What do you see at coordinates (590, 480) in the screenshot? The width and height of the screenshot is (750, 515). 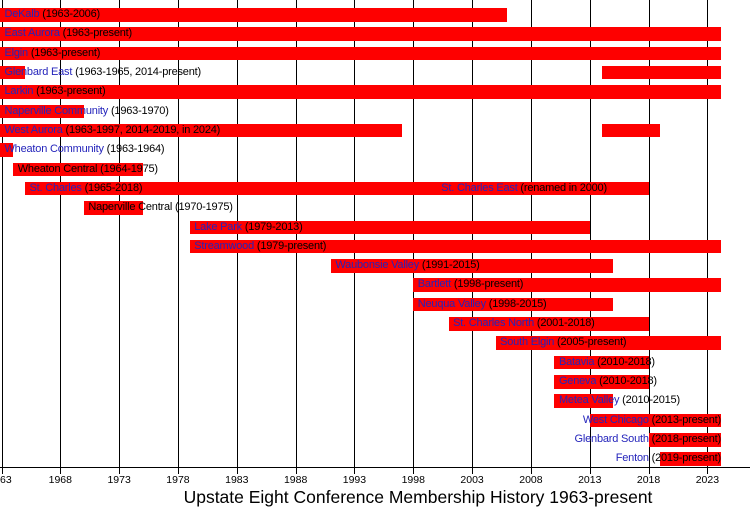 I see `axis-tick-label: 2013` at bounding box center [590, 480].